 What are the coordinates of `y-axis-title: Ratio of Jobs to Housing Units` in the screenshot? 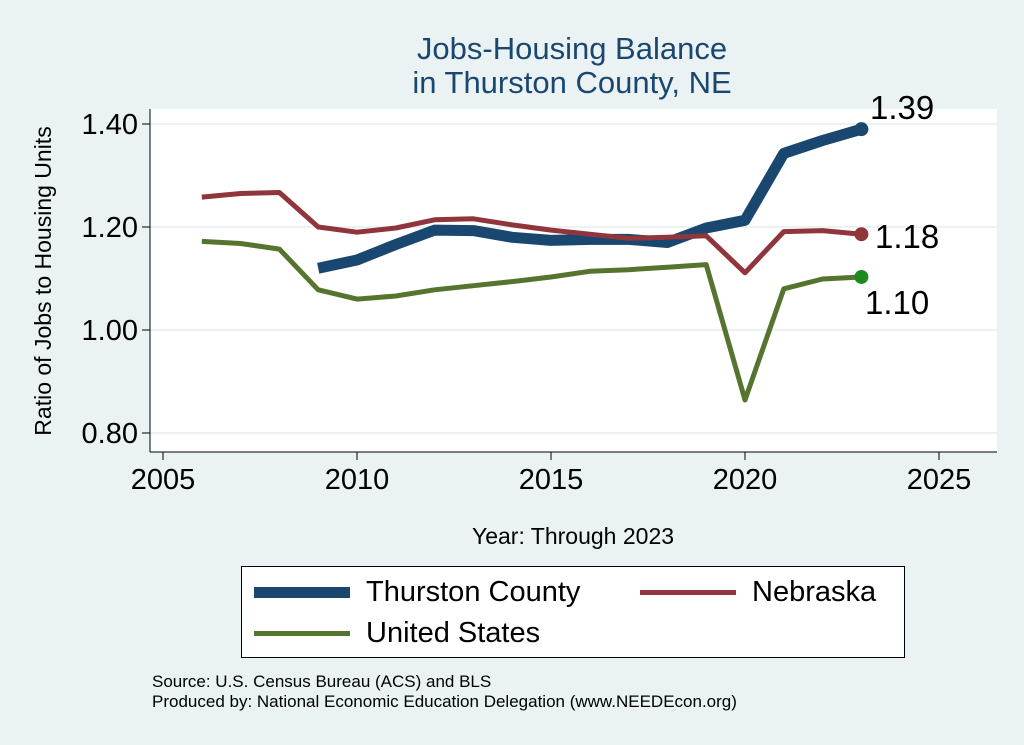 It's located at (43, 280).